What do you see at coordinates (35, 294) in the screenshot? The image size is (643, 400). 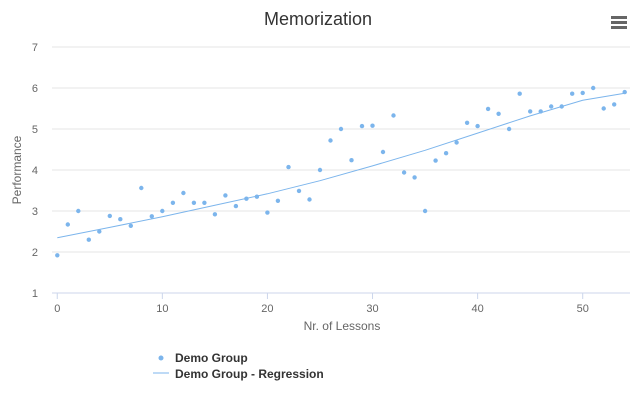 I see `y-tick-label: 1` at bounding box center [35, 294].